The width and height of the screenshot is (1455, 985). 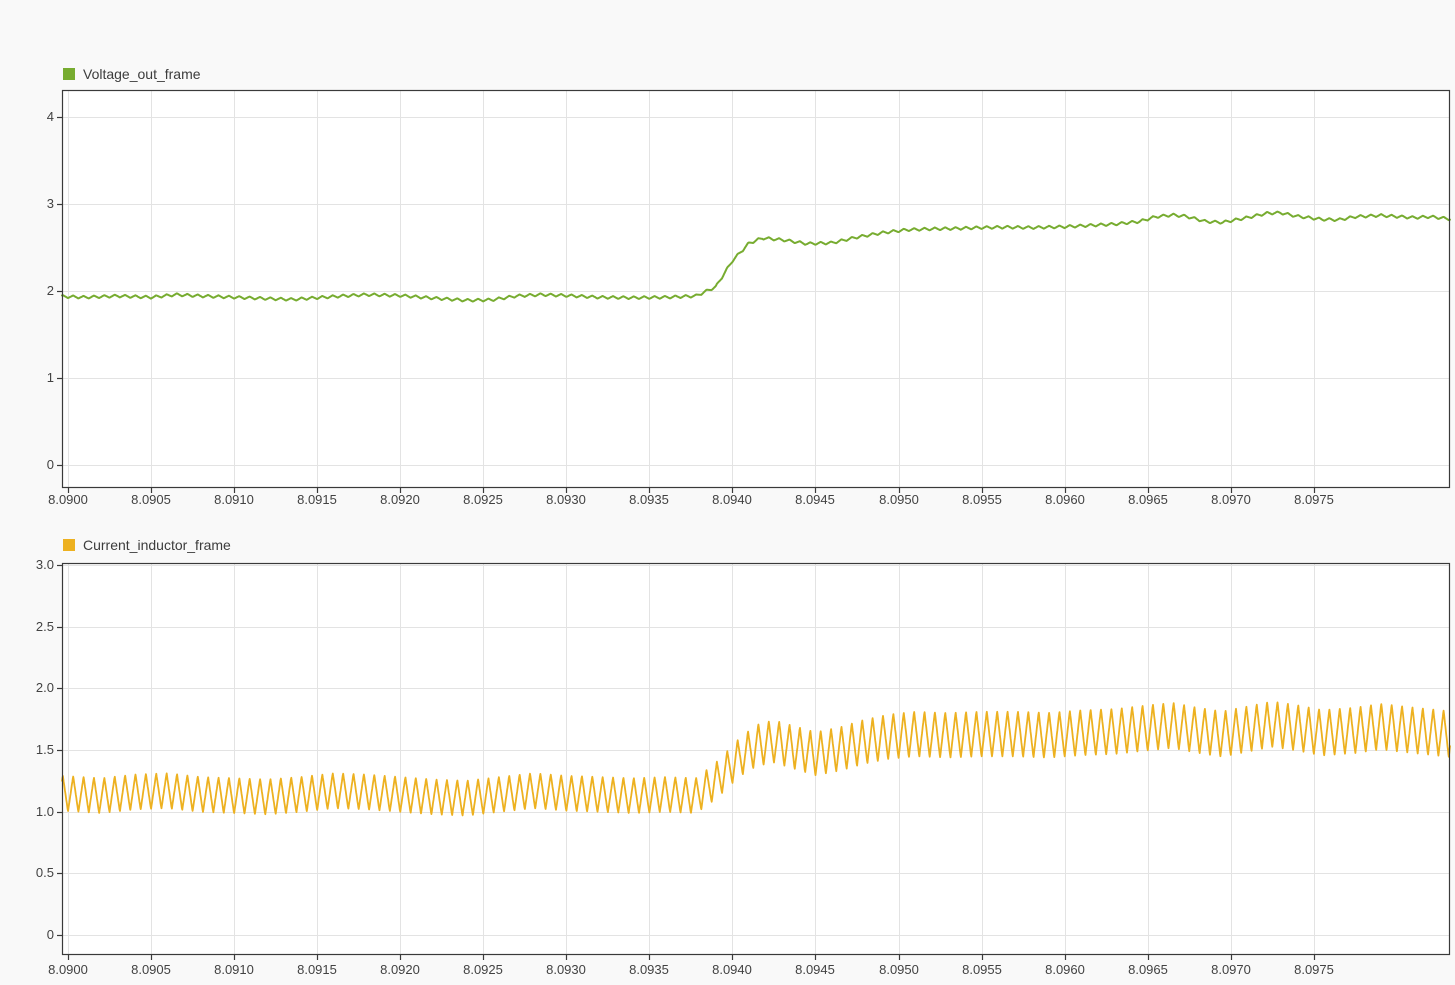 I want to click on voltage-legend-label: Voltage_out_frame, so click(x=142, y=74).